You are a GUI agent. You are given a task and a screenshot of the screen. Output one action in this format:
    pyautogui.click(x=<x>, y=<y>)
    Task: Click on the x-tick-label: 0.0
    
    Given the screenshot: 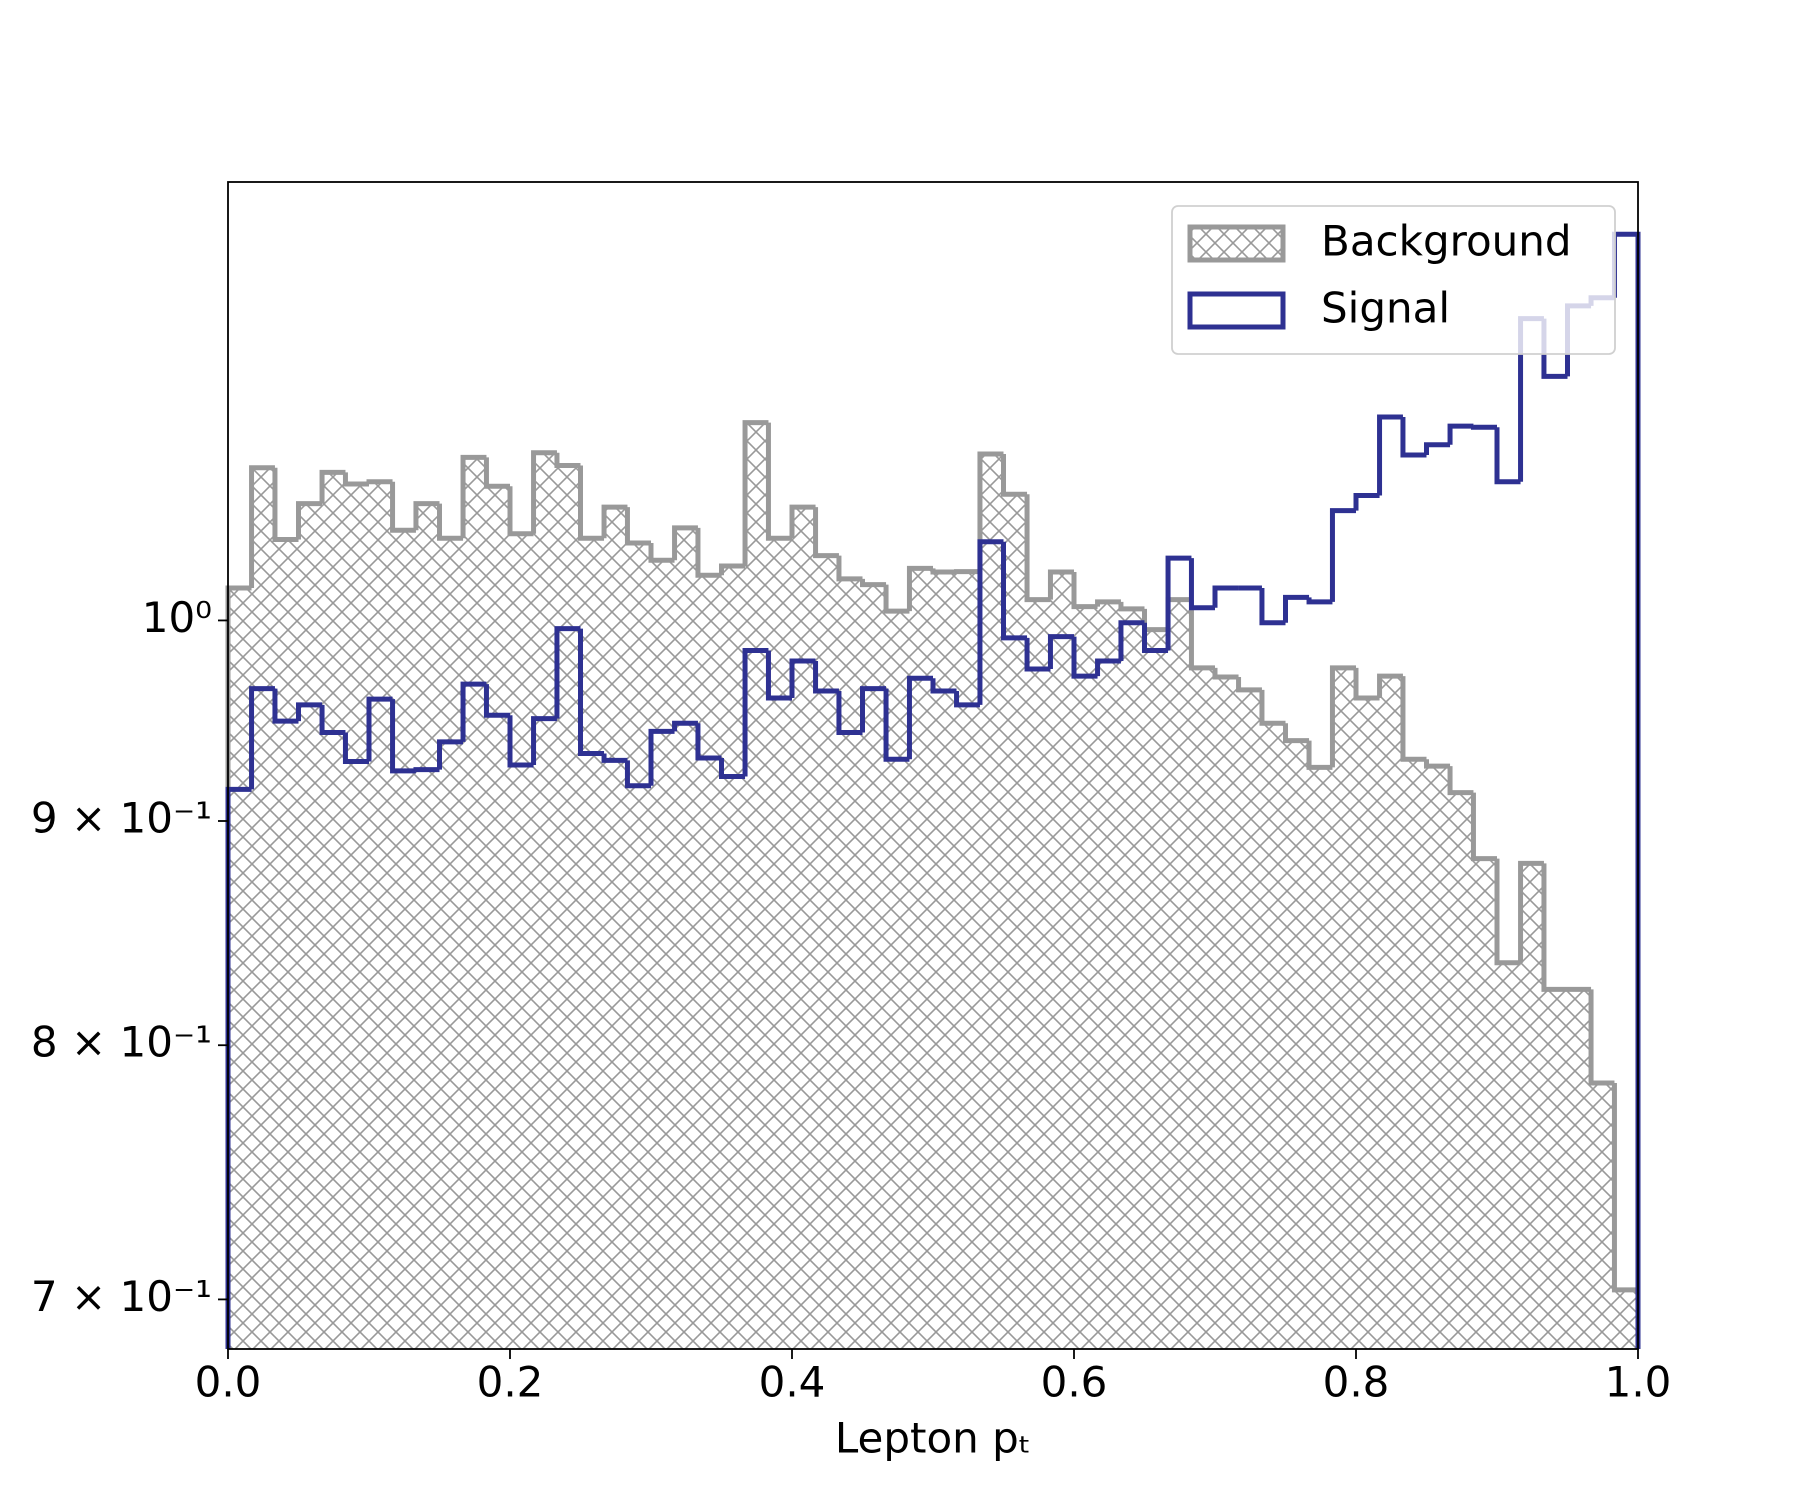 What is the action you would take?
    pyautogui.click(x=228, y=1382)
    